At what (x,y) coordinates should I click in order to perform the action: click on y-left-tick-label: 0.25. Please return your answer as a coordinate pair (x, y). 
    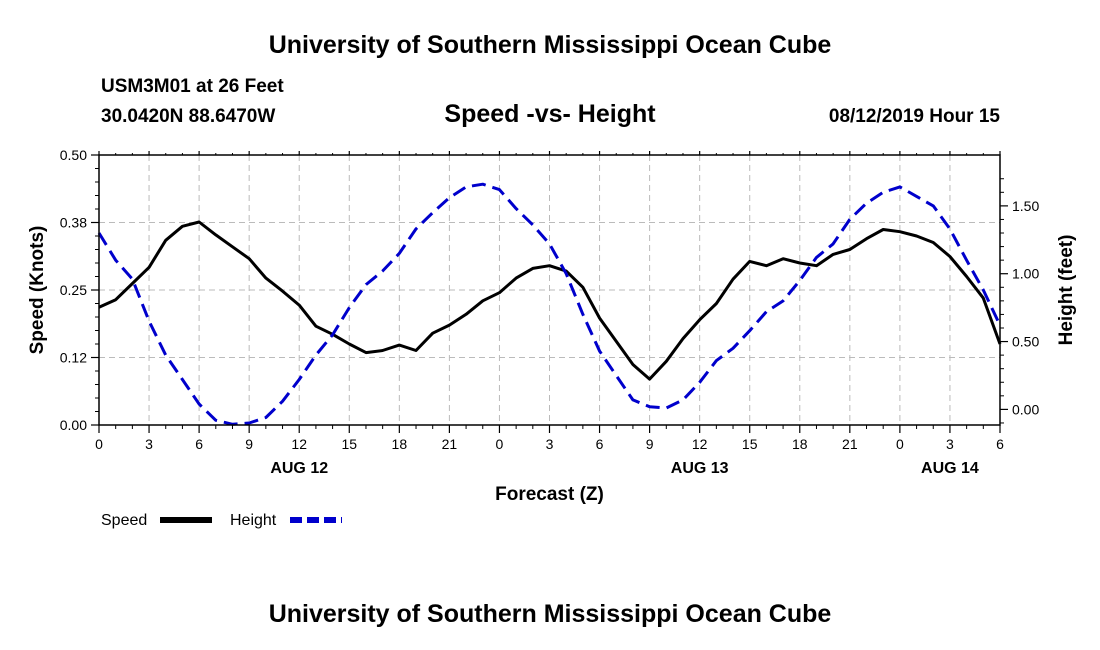
    Looking at the image, I should click on (73, 290).